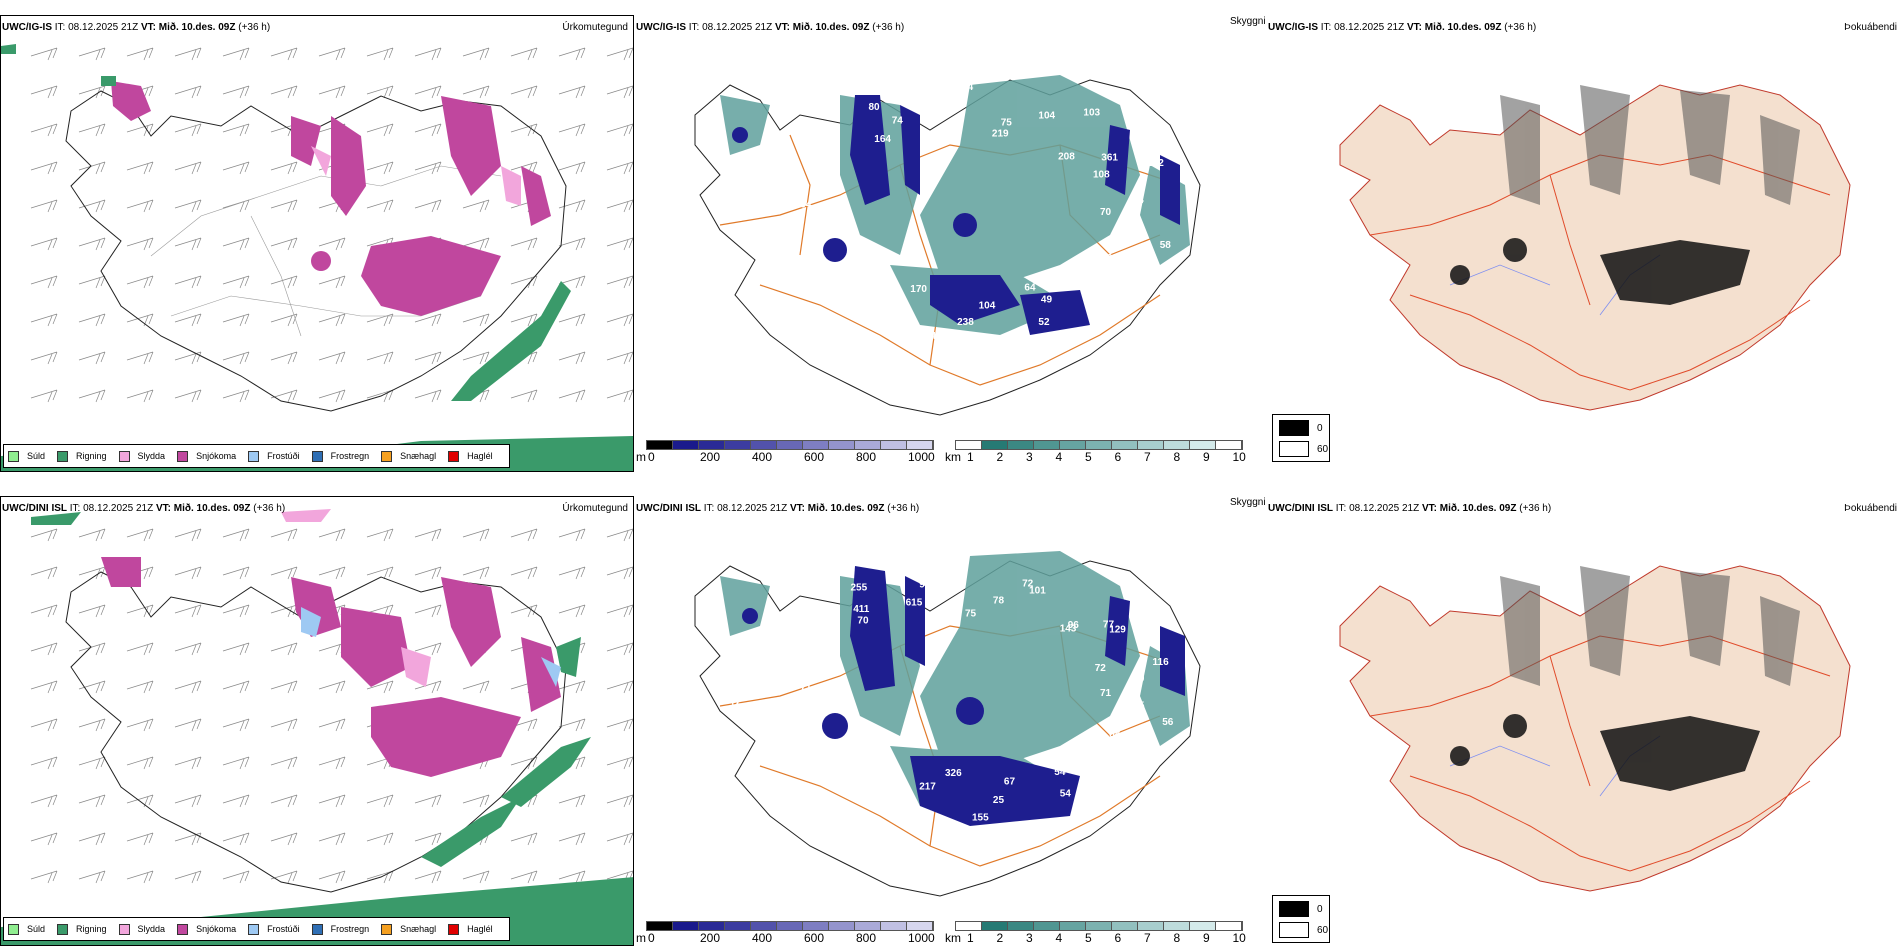 This screenshot has height=950, width=1900. What do you see at coordinates (999, 601) in the screenshot?
I see `ceiling-label: 78` at bounding box center [999, 601].